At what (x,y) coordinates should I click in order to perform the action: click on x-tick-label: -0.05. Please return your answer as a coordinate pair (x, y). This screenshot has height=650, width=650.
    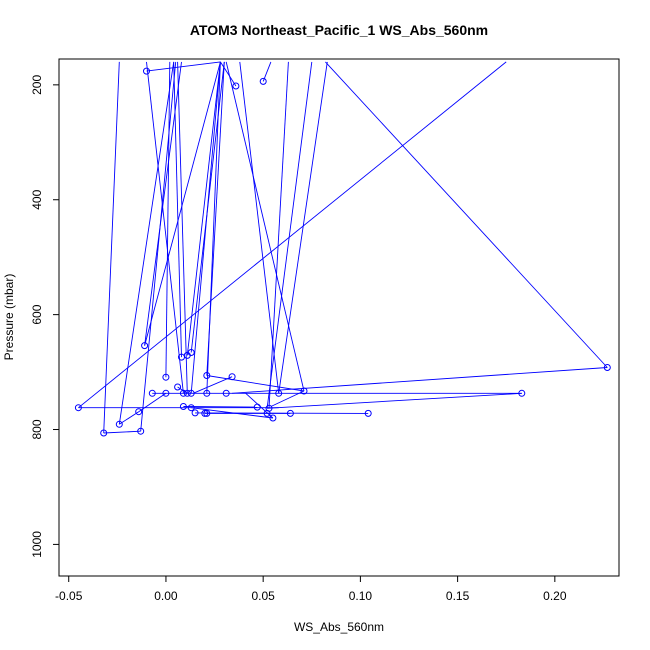
    Looking at the image, I should click on (69, 596).